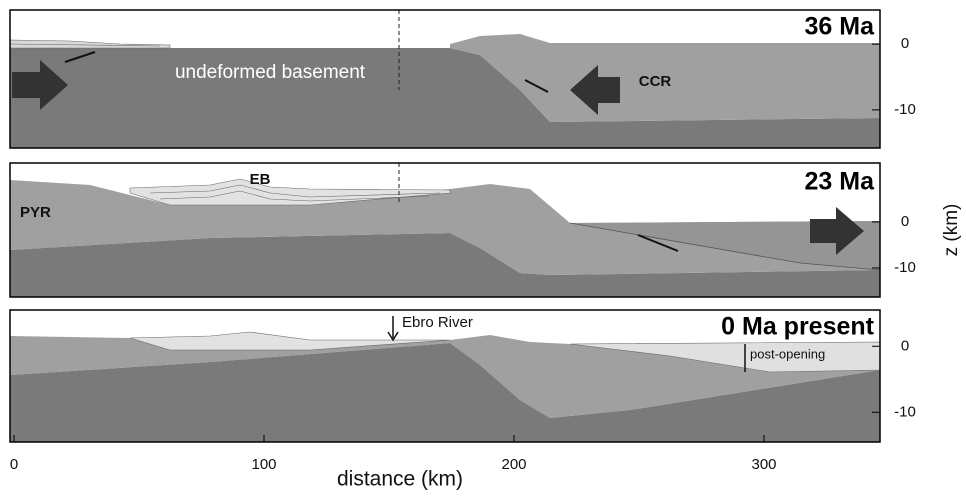 This screenshot has height=499, width=966. Describe the element at coordinates (400, 479) in the screenshot. I see `x-axis-label: distance (km)` at that location.